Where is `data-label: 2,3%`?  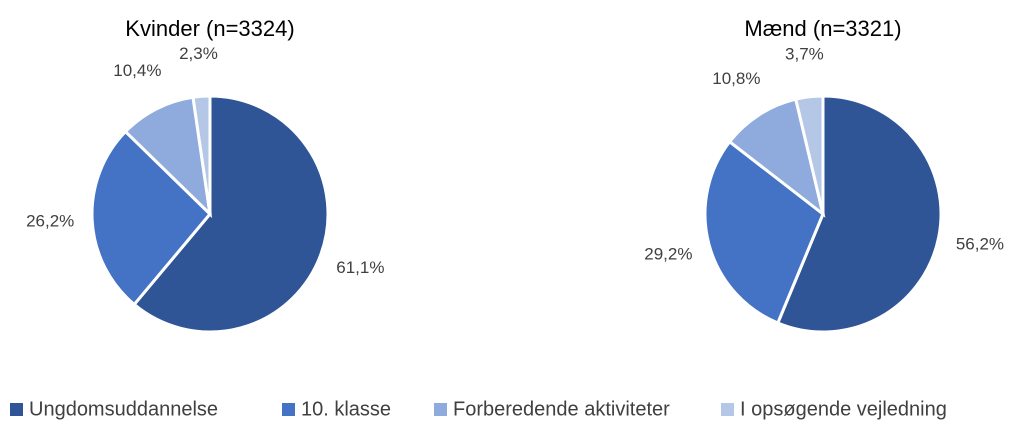
data-label: 2,3% is located at coordinates (198, 53).